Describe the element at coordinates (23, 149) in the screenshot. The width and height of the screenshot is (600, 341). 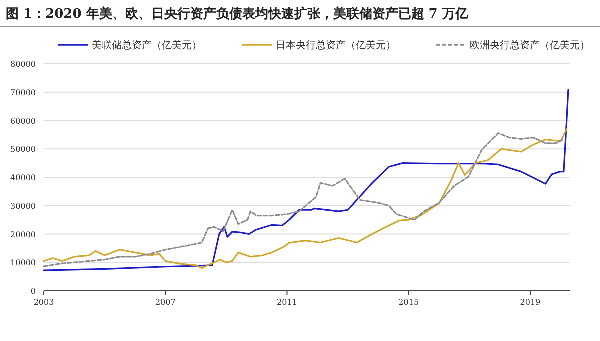
I see `y-tick-label: 50000` at that location.